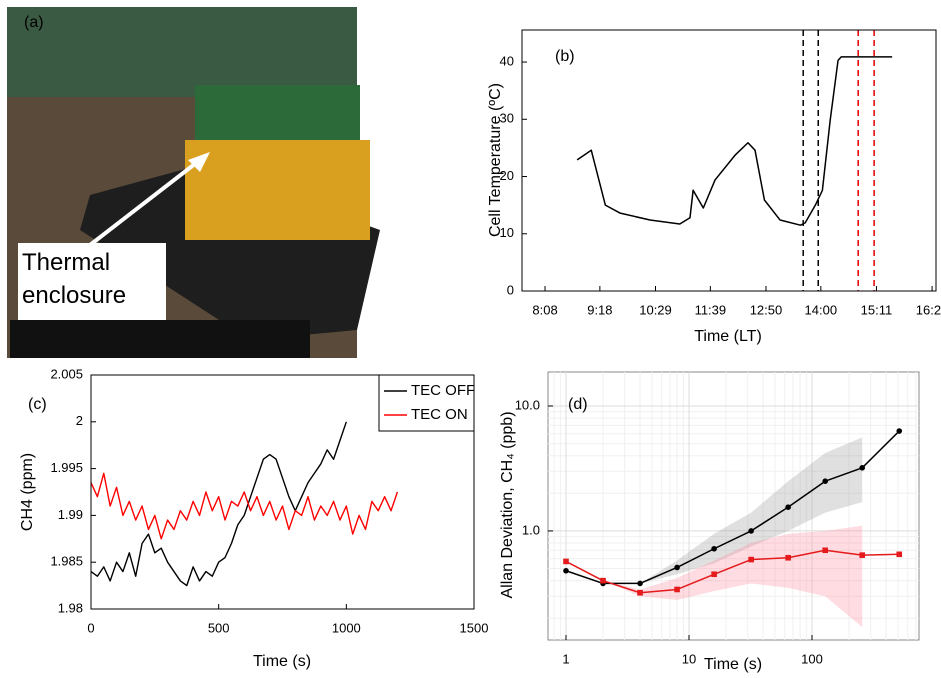 Image resolution: width=941 pixels, height=678 pixels. I want to click on x-tick-label: 10, so click(689, 658).